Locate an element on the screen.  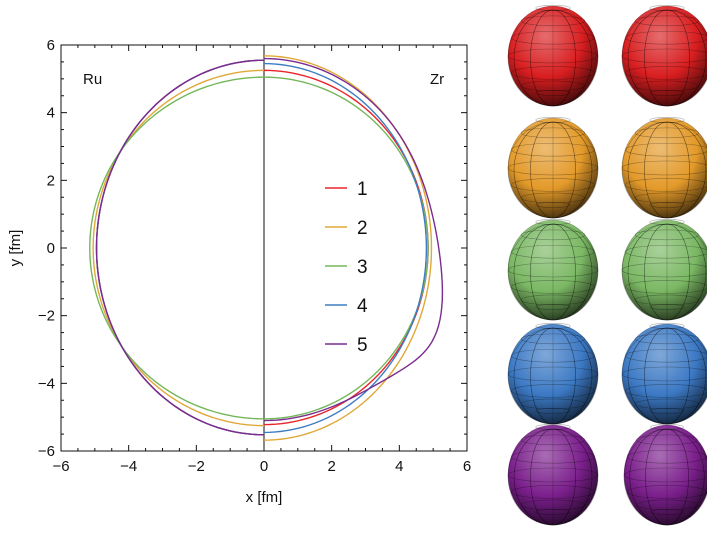
legend-label-1: 1 is located at coordinates (362, 189).